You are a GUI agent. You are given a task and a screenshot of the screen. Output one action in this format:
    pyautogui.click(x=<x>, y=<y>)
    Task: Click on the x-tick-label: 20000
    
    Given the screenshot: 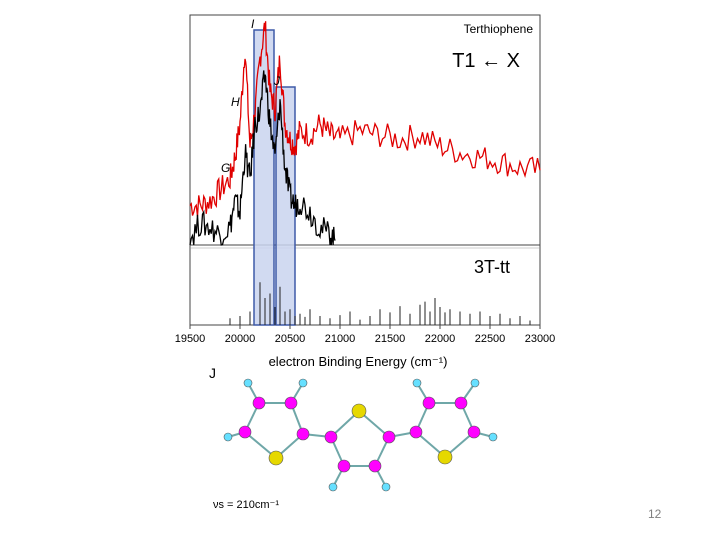 What is the action you would take?
    pyautogui.click(x=240, y=339)
    